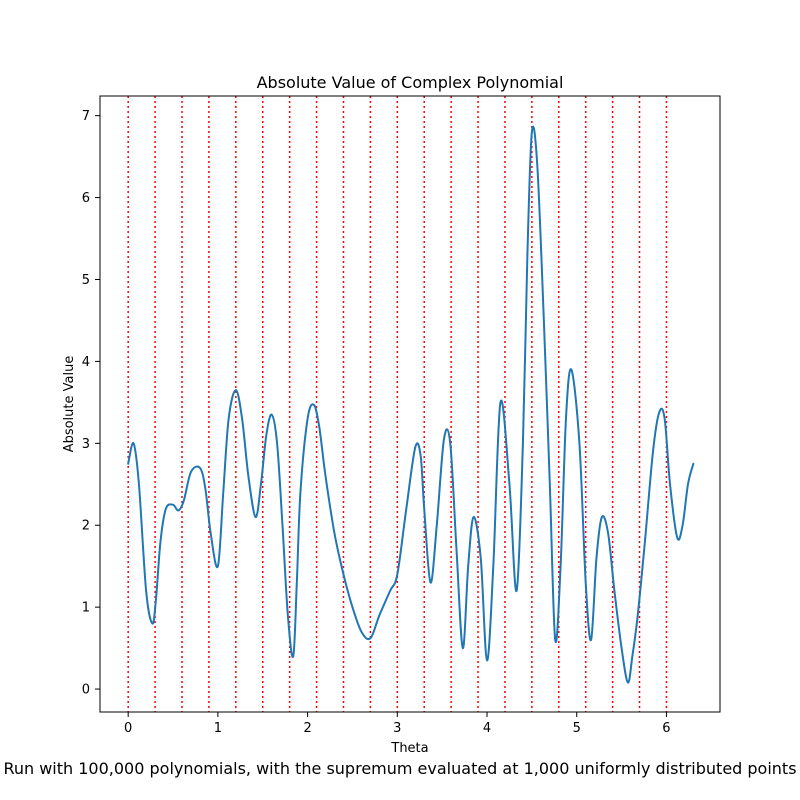  What do you see at coordinates (487, 728) in the screenshot?
I see `x-tick-label-4: 4` at bounding box center [487, 728].